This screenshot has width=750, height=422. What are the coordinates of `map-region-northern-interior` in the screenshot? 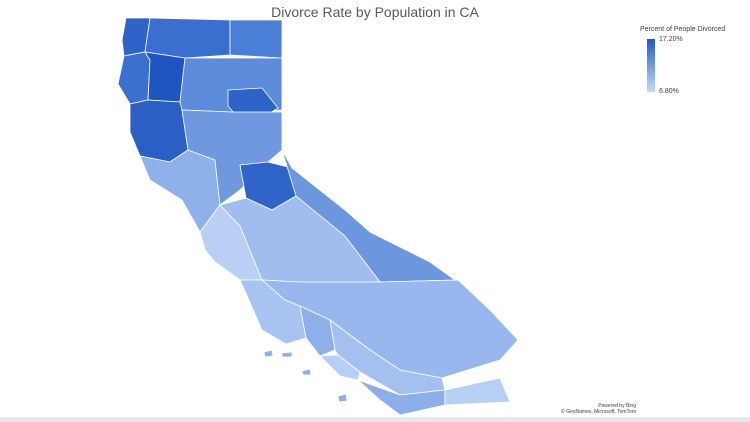 It's located at (134, 78).